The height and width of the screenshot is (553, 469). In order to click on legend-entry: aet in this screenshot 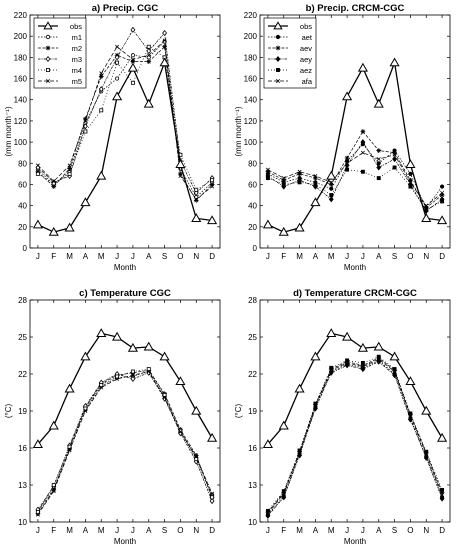, I will do `click(307, 37)`.